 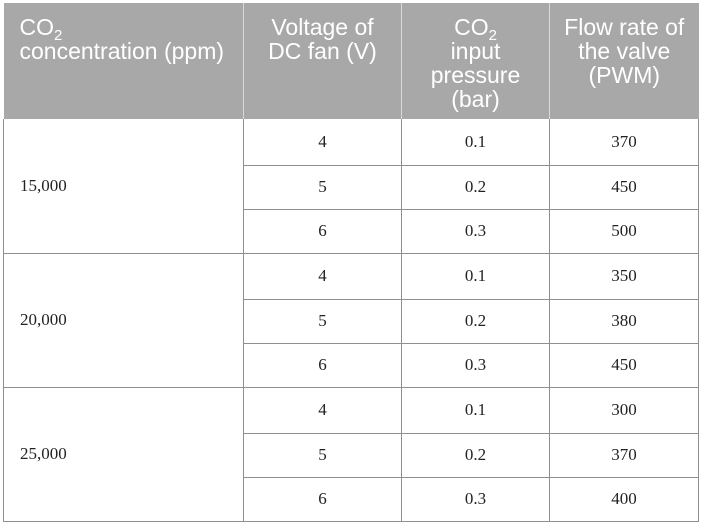 What do you see at coordinates (471, 27) in the screenshot?
I see `header-pressure-prefix: CO` at bounding box center [471, 27].